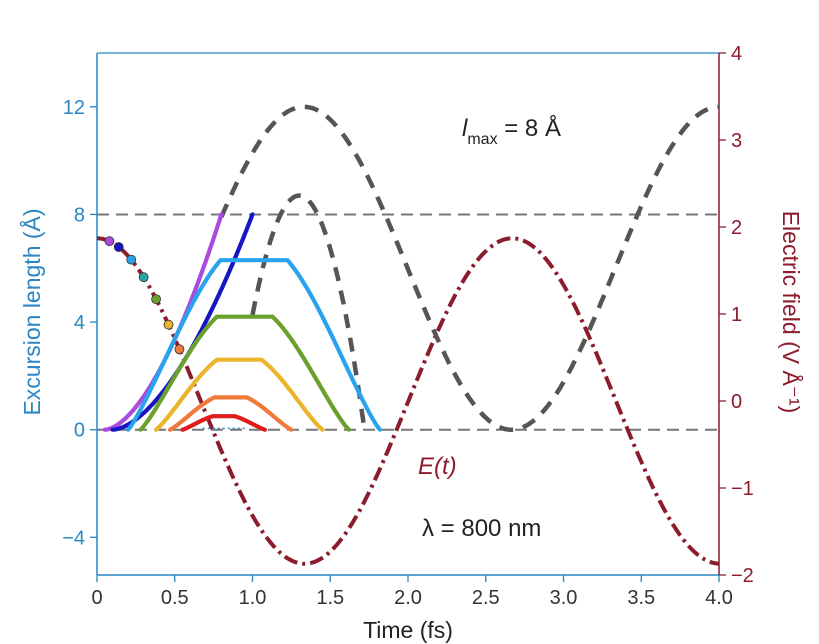 The width and height of the screenshot is (819, 644). What do you see at coordinates (437, 466) in the screenshot?
I see `field-label: E(t)` at bounding box center [437, 466].